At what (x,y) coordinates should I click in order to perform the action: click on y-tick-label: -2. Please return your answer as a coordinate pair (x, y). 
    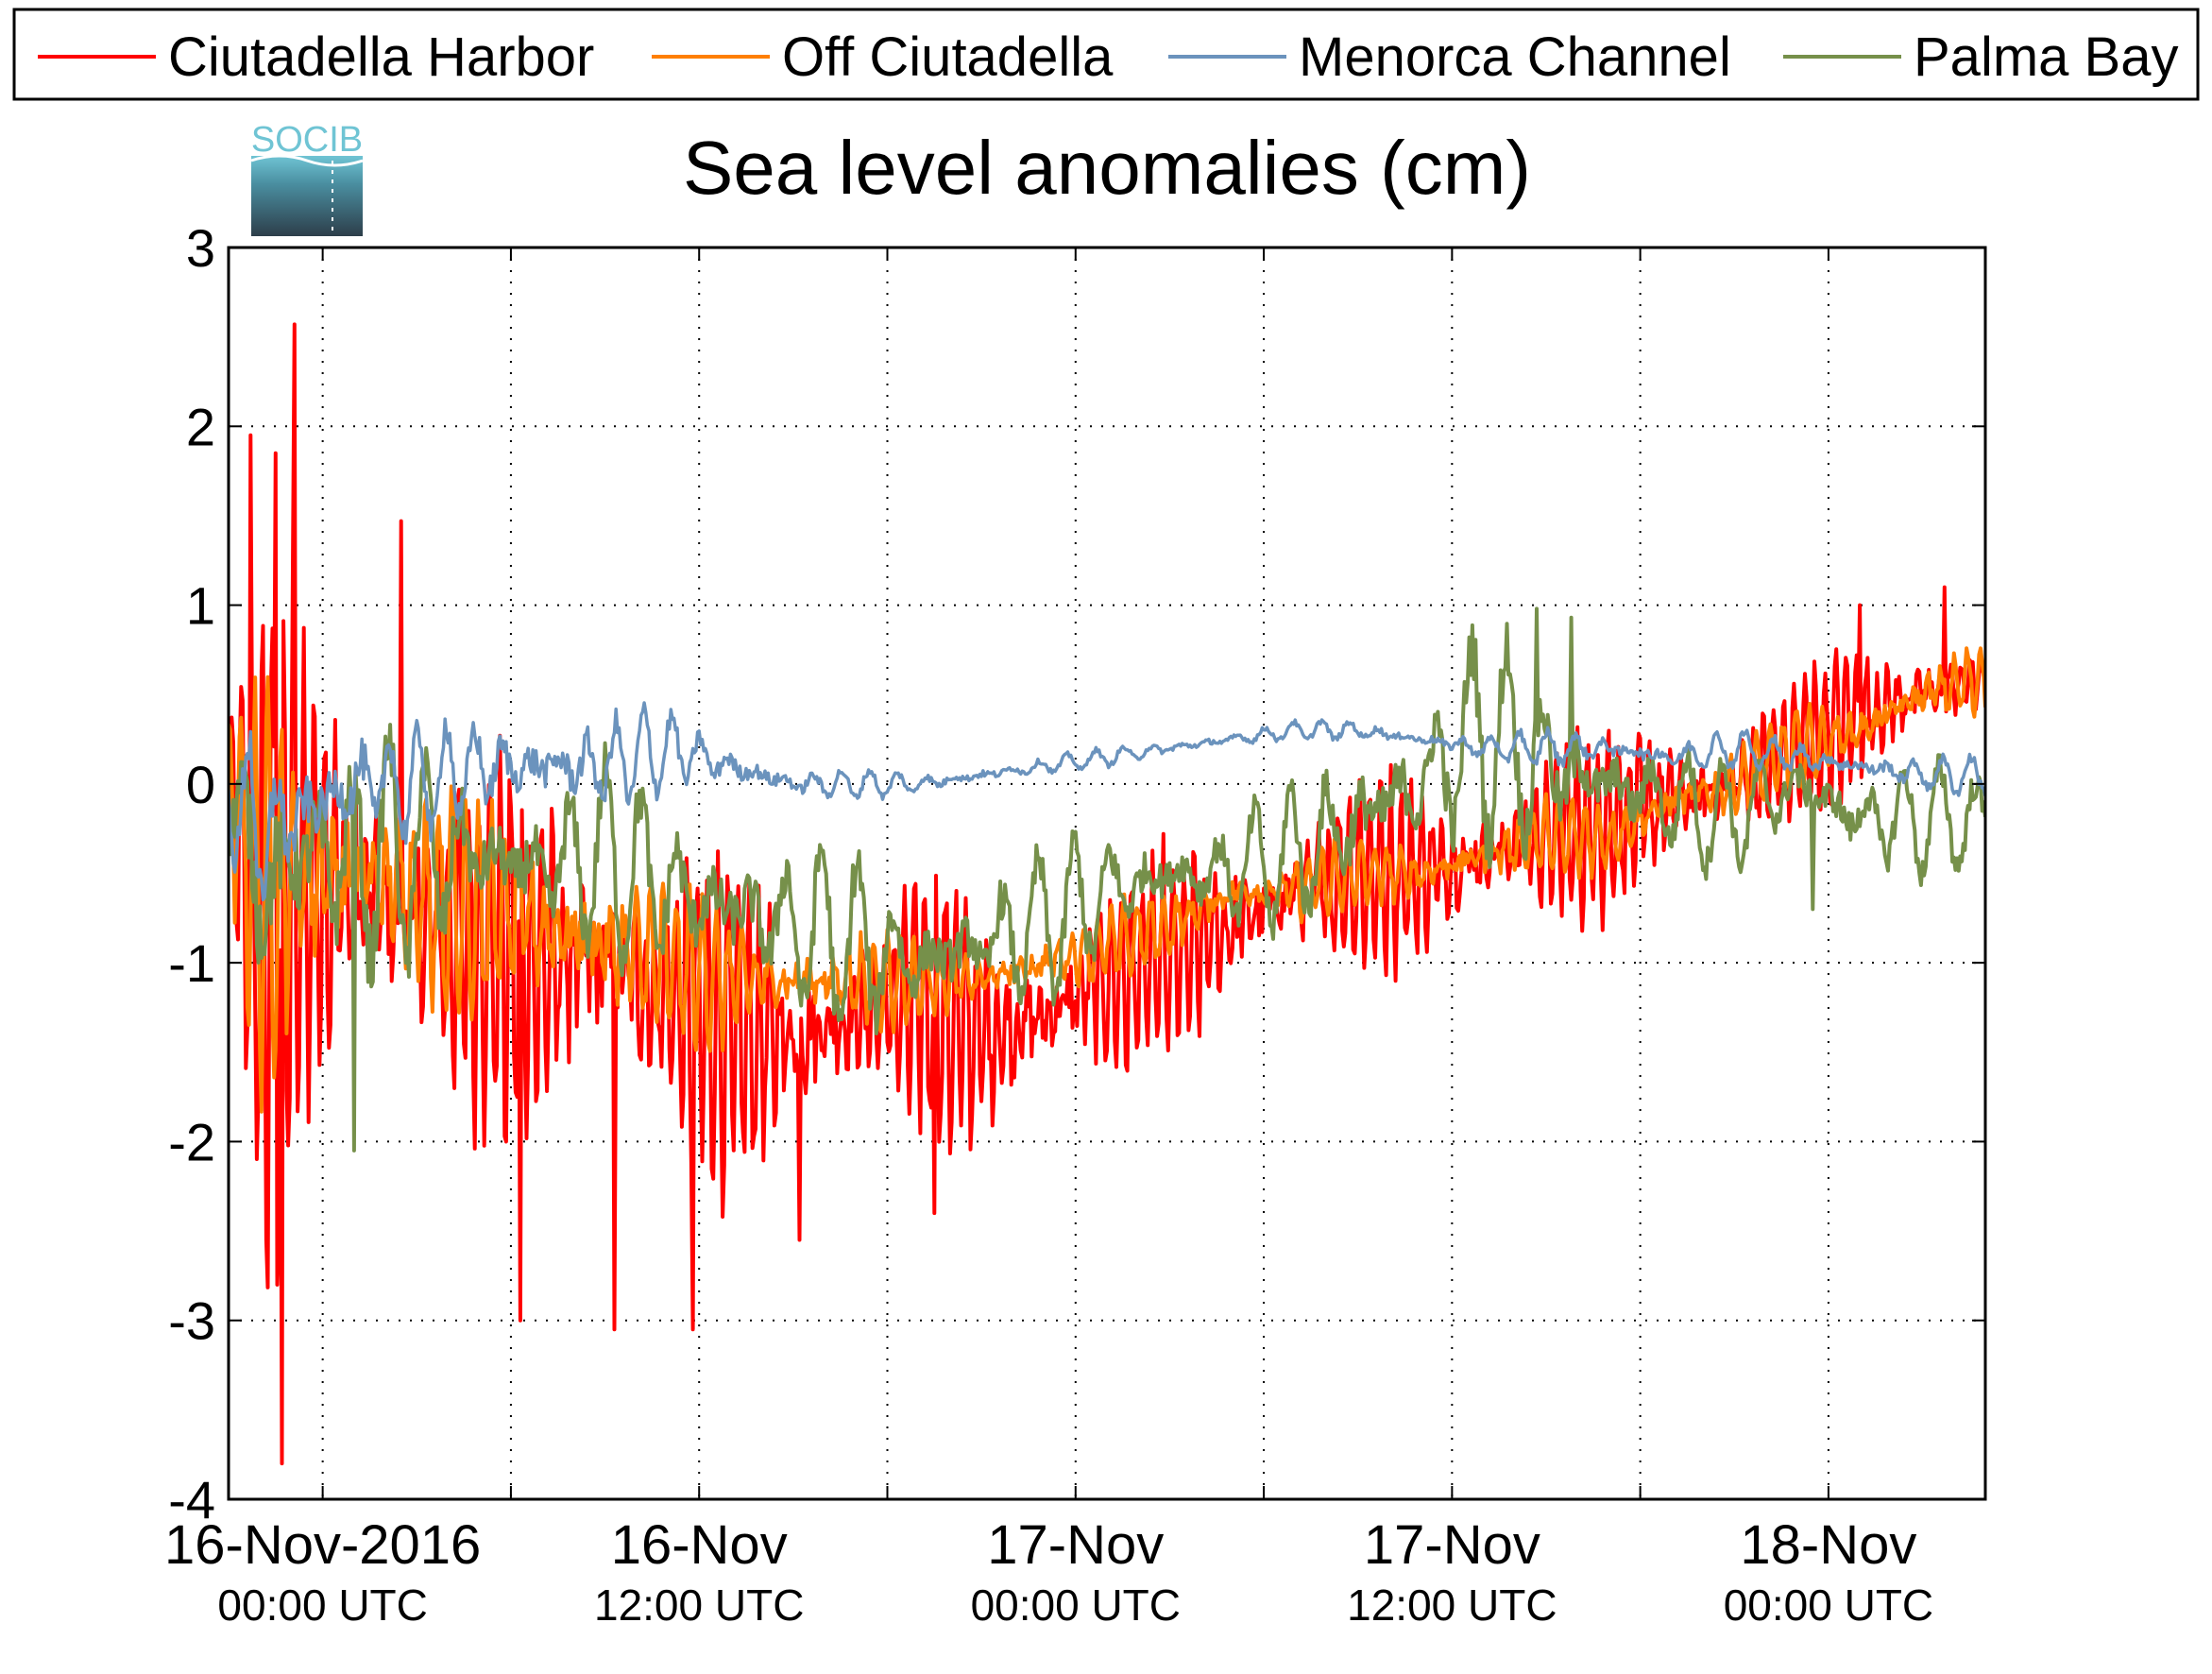
    Looking at the image, I should click on (191, 1141).